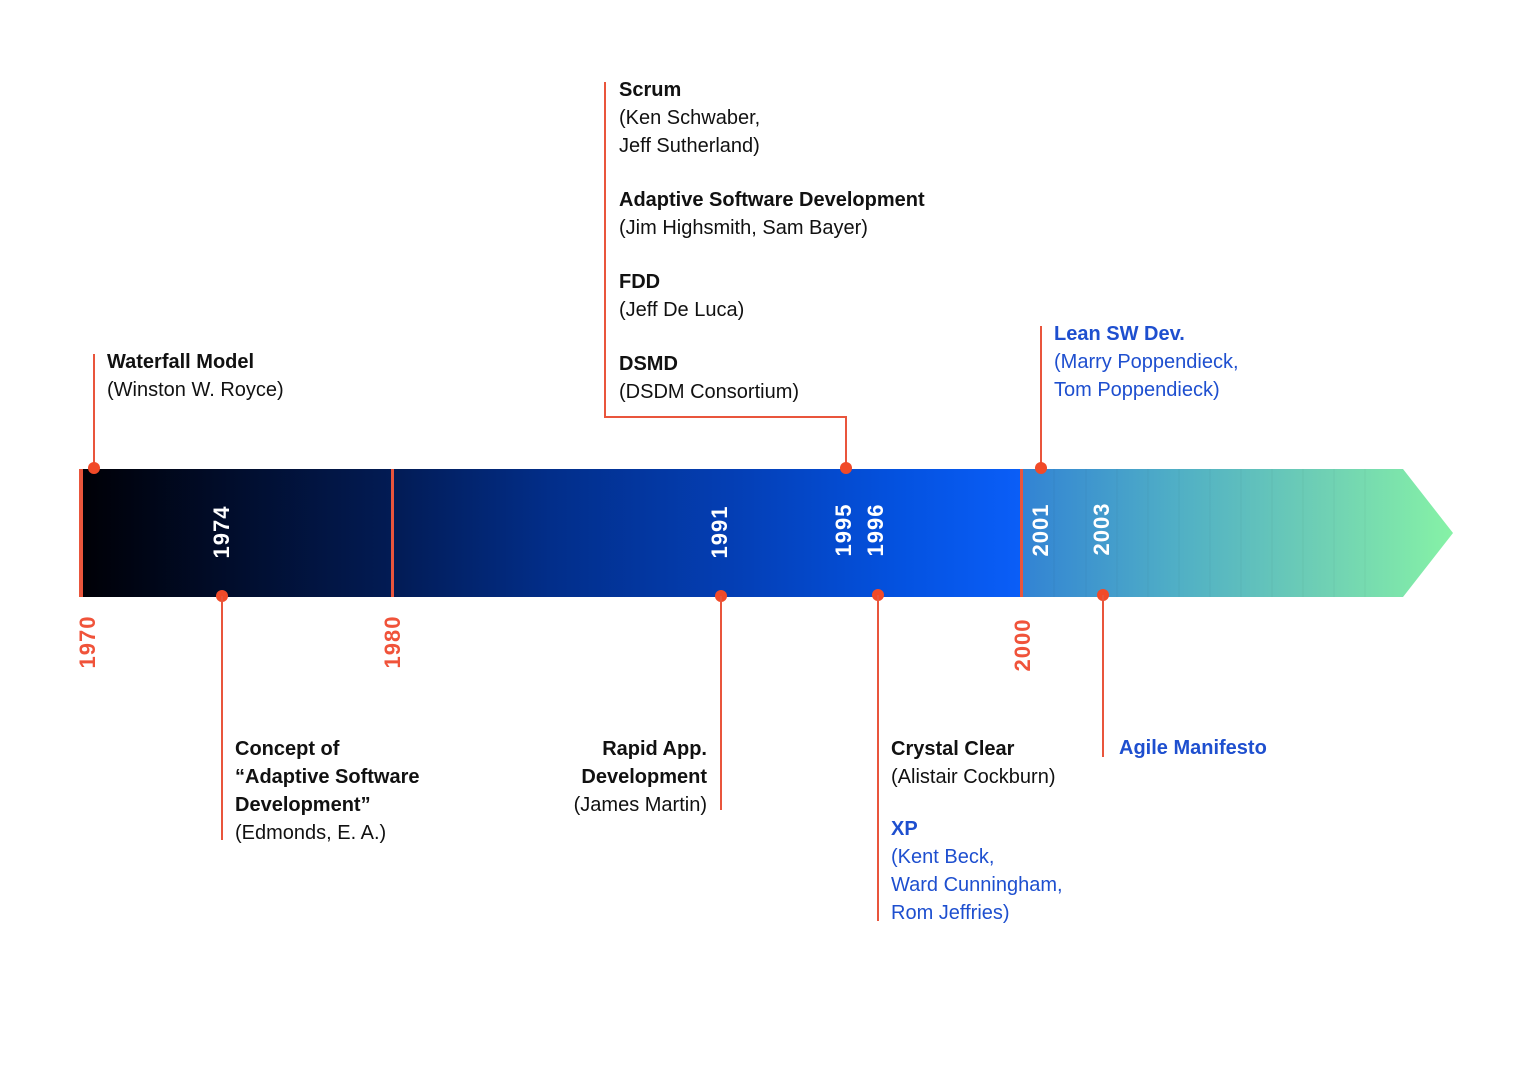 The height and width of the screenshot is (1065, 1536). What do you see at coordinates (690, 118) in the screenshot?
I see `event-author: (Ken Schwaber,` at bounding box center [690, 118].